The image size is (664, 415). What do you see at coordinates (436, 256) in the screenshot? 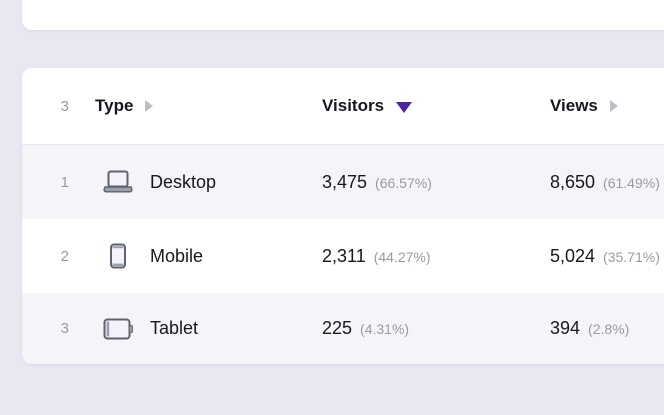
I see `visitors-cell: 2,311 (44.27%)` at bounding box center [436, 256].